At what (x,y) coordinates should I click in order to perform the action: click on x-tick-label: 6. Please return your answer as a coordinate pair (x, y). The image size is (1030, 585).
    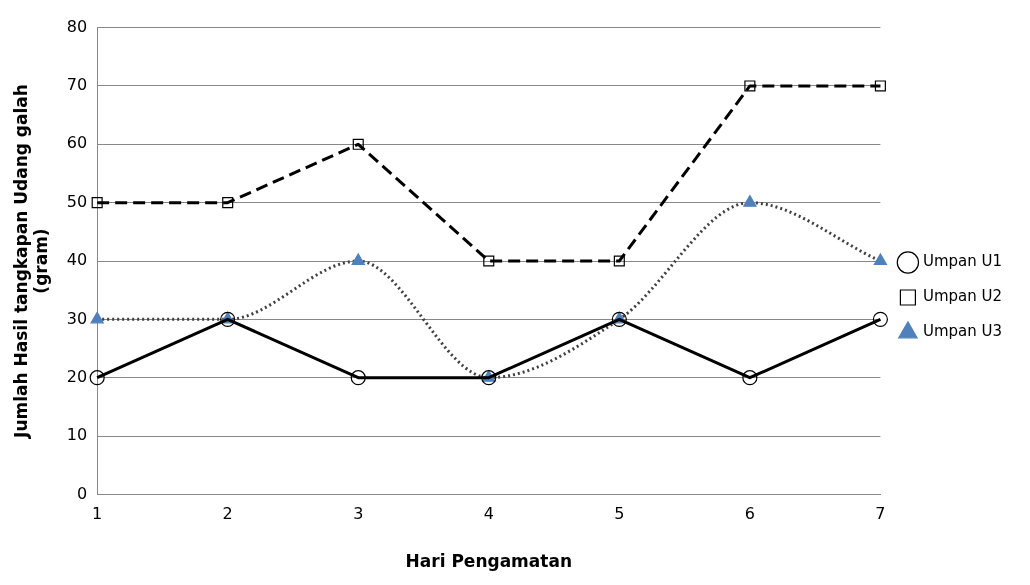
    Looking at the image, I should click on (749, 514).